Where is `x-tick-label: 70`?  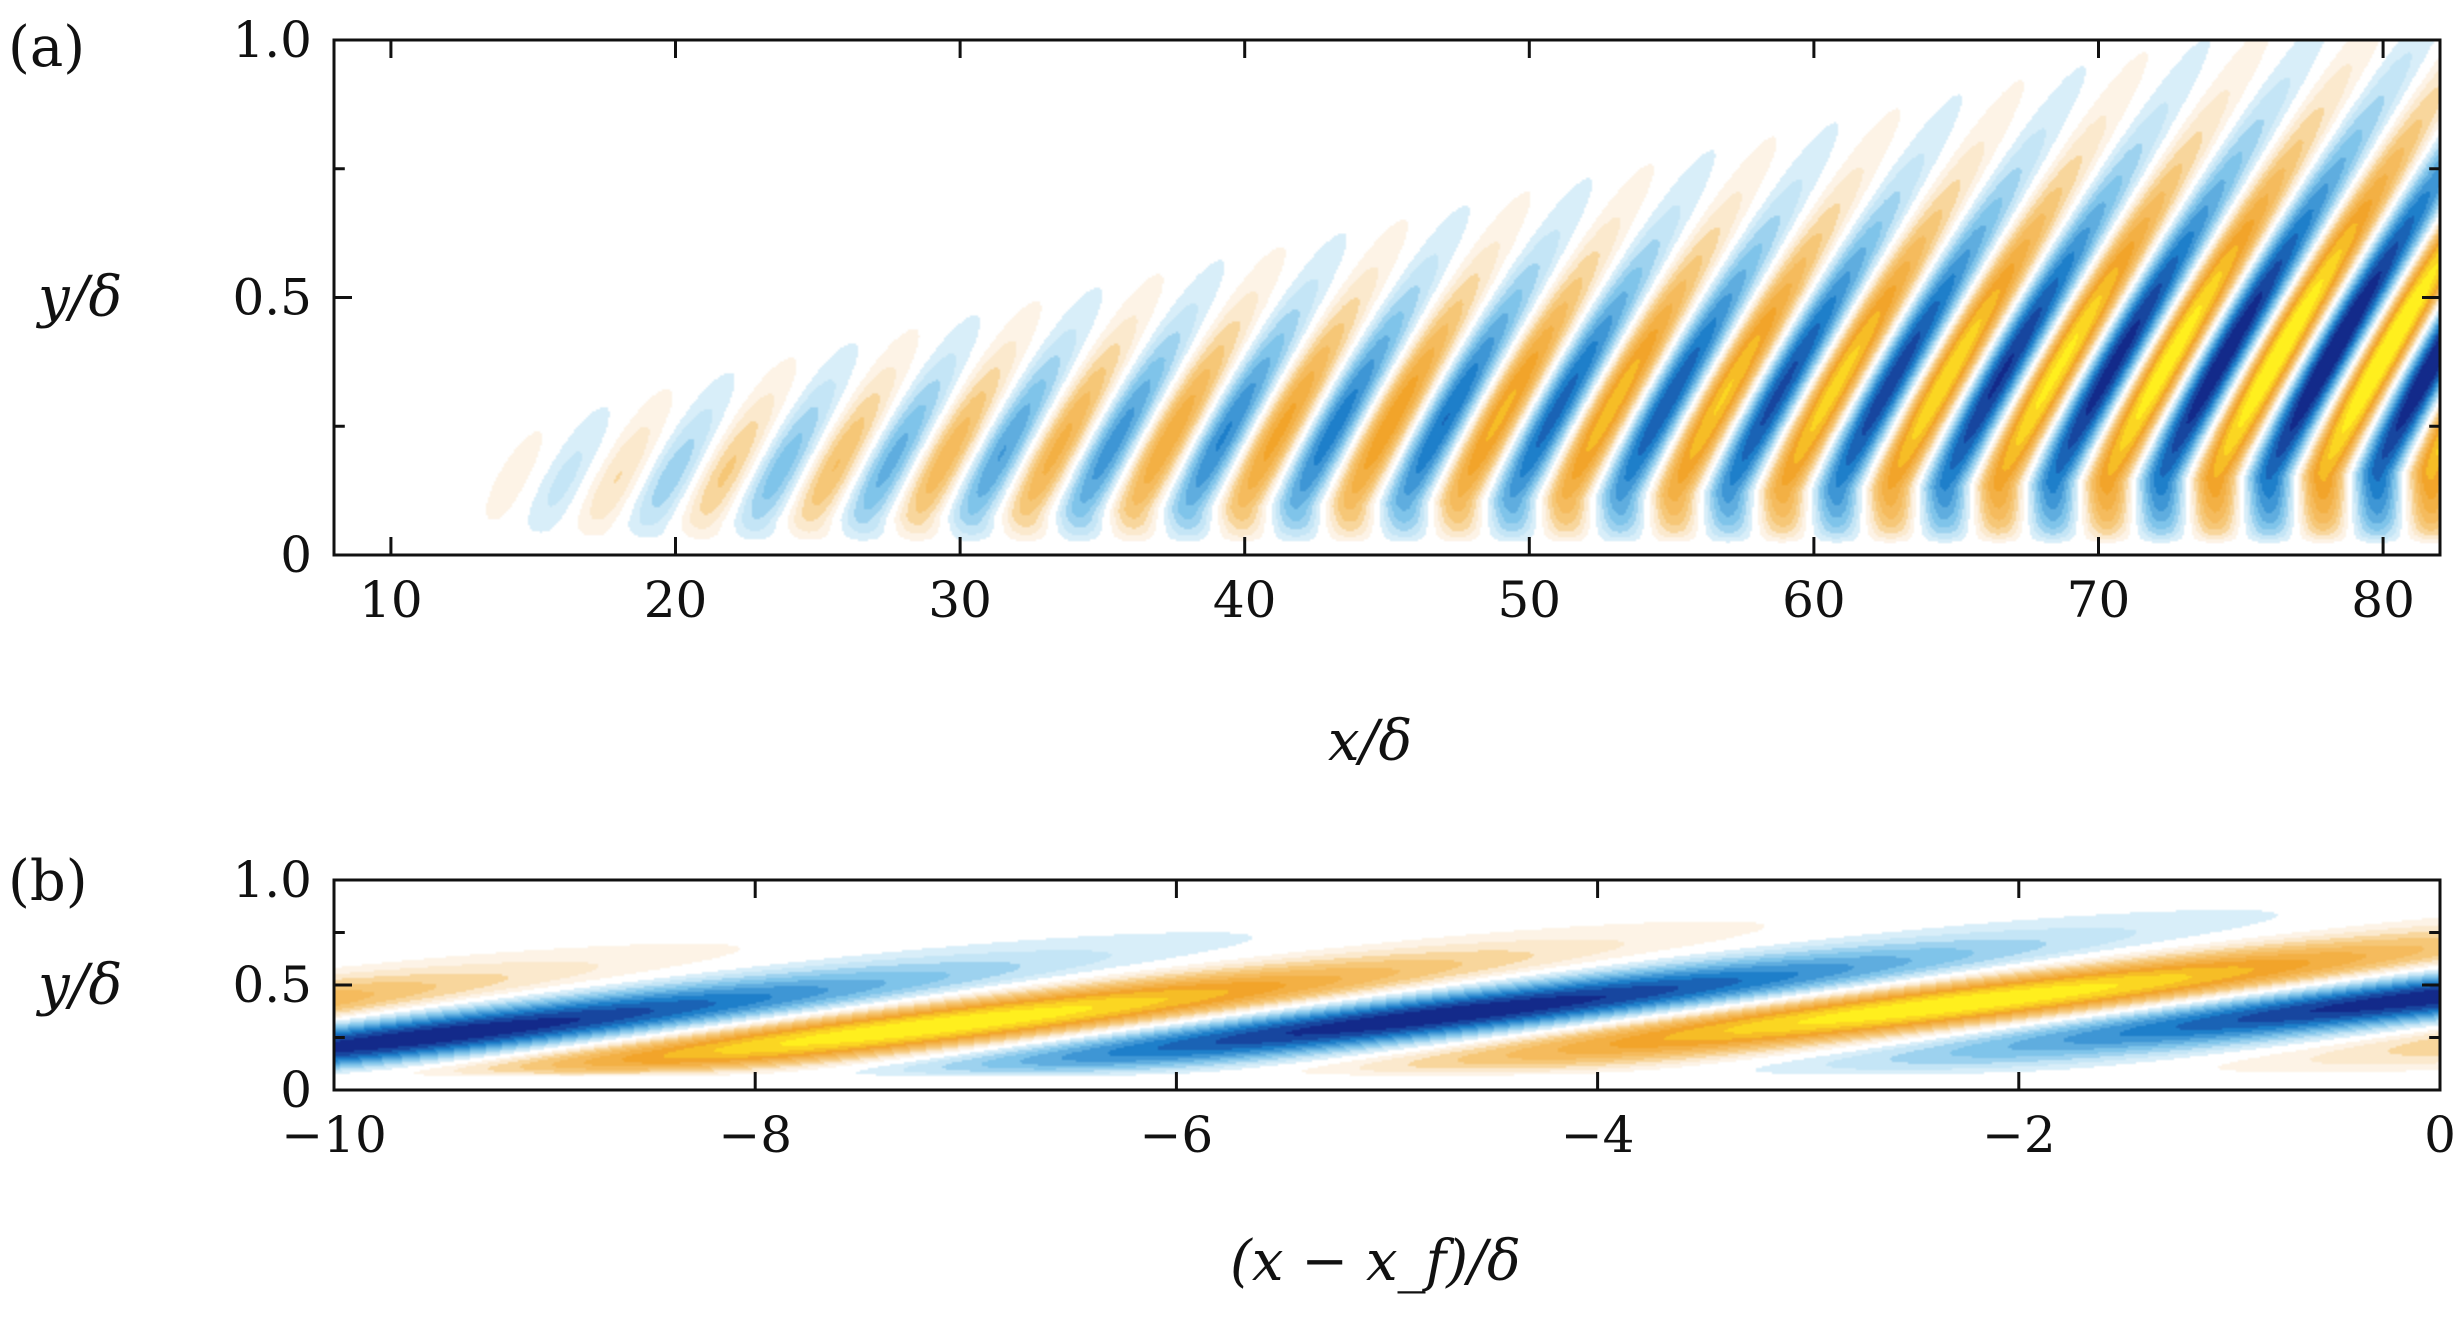 x-tick-label: 70 is located at coordinates (2099, 600).